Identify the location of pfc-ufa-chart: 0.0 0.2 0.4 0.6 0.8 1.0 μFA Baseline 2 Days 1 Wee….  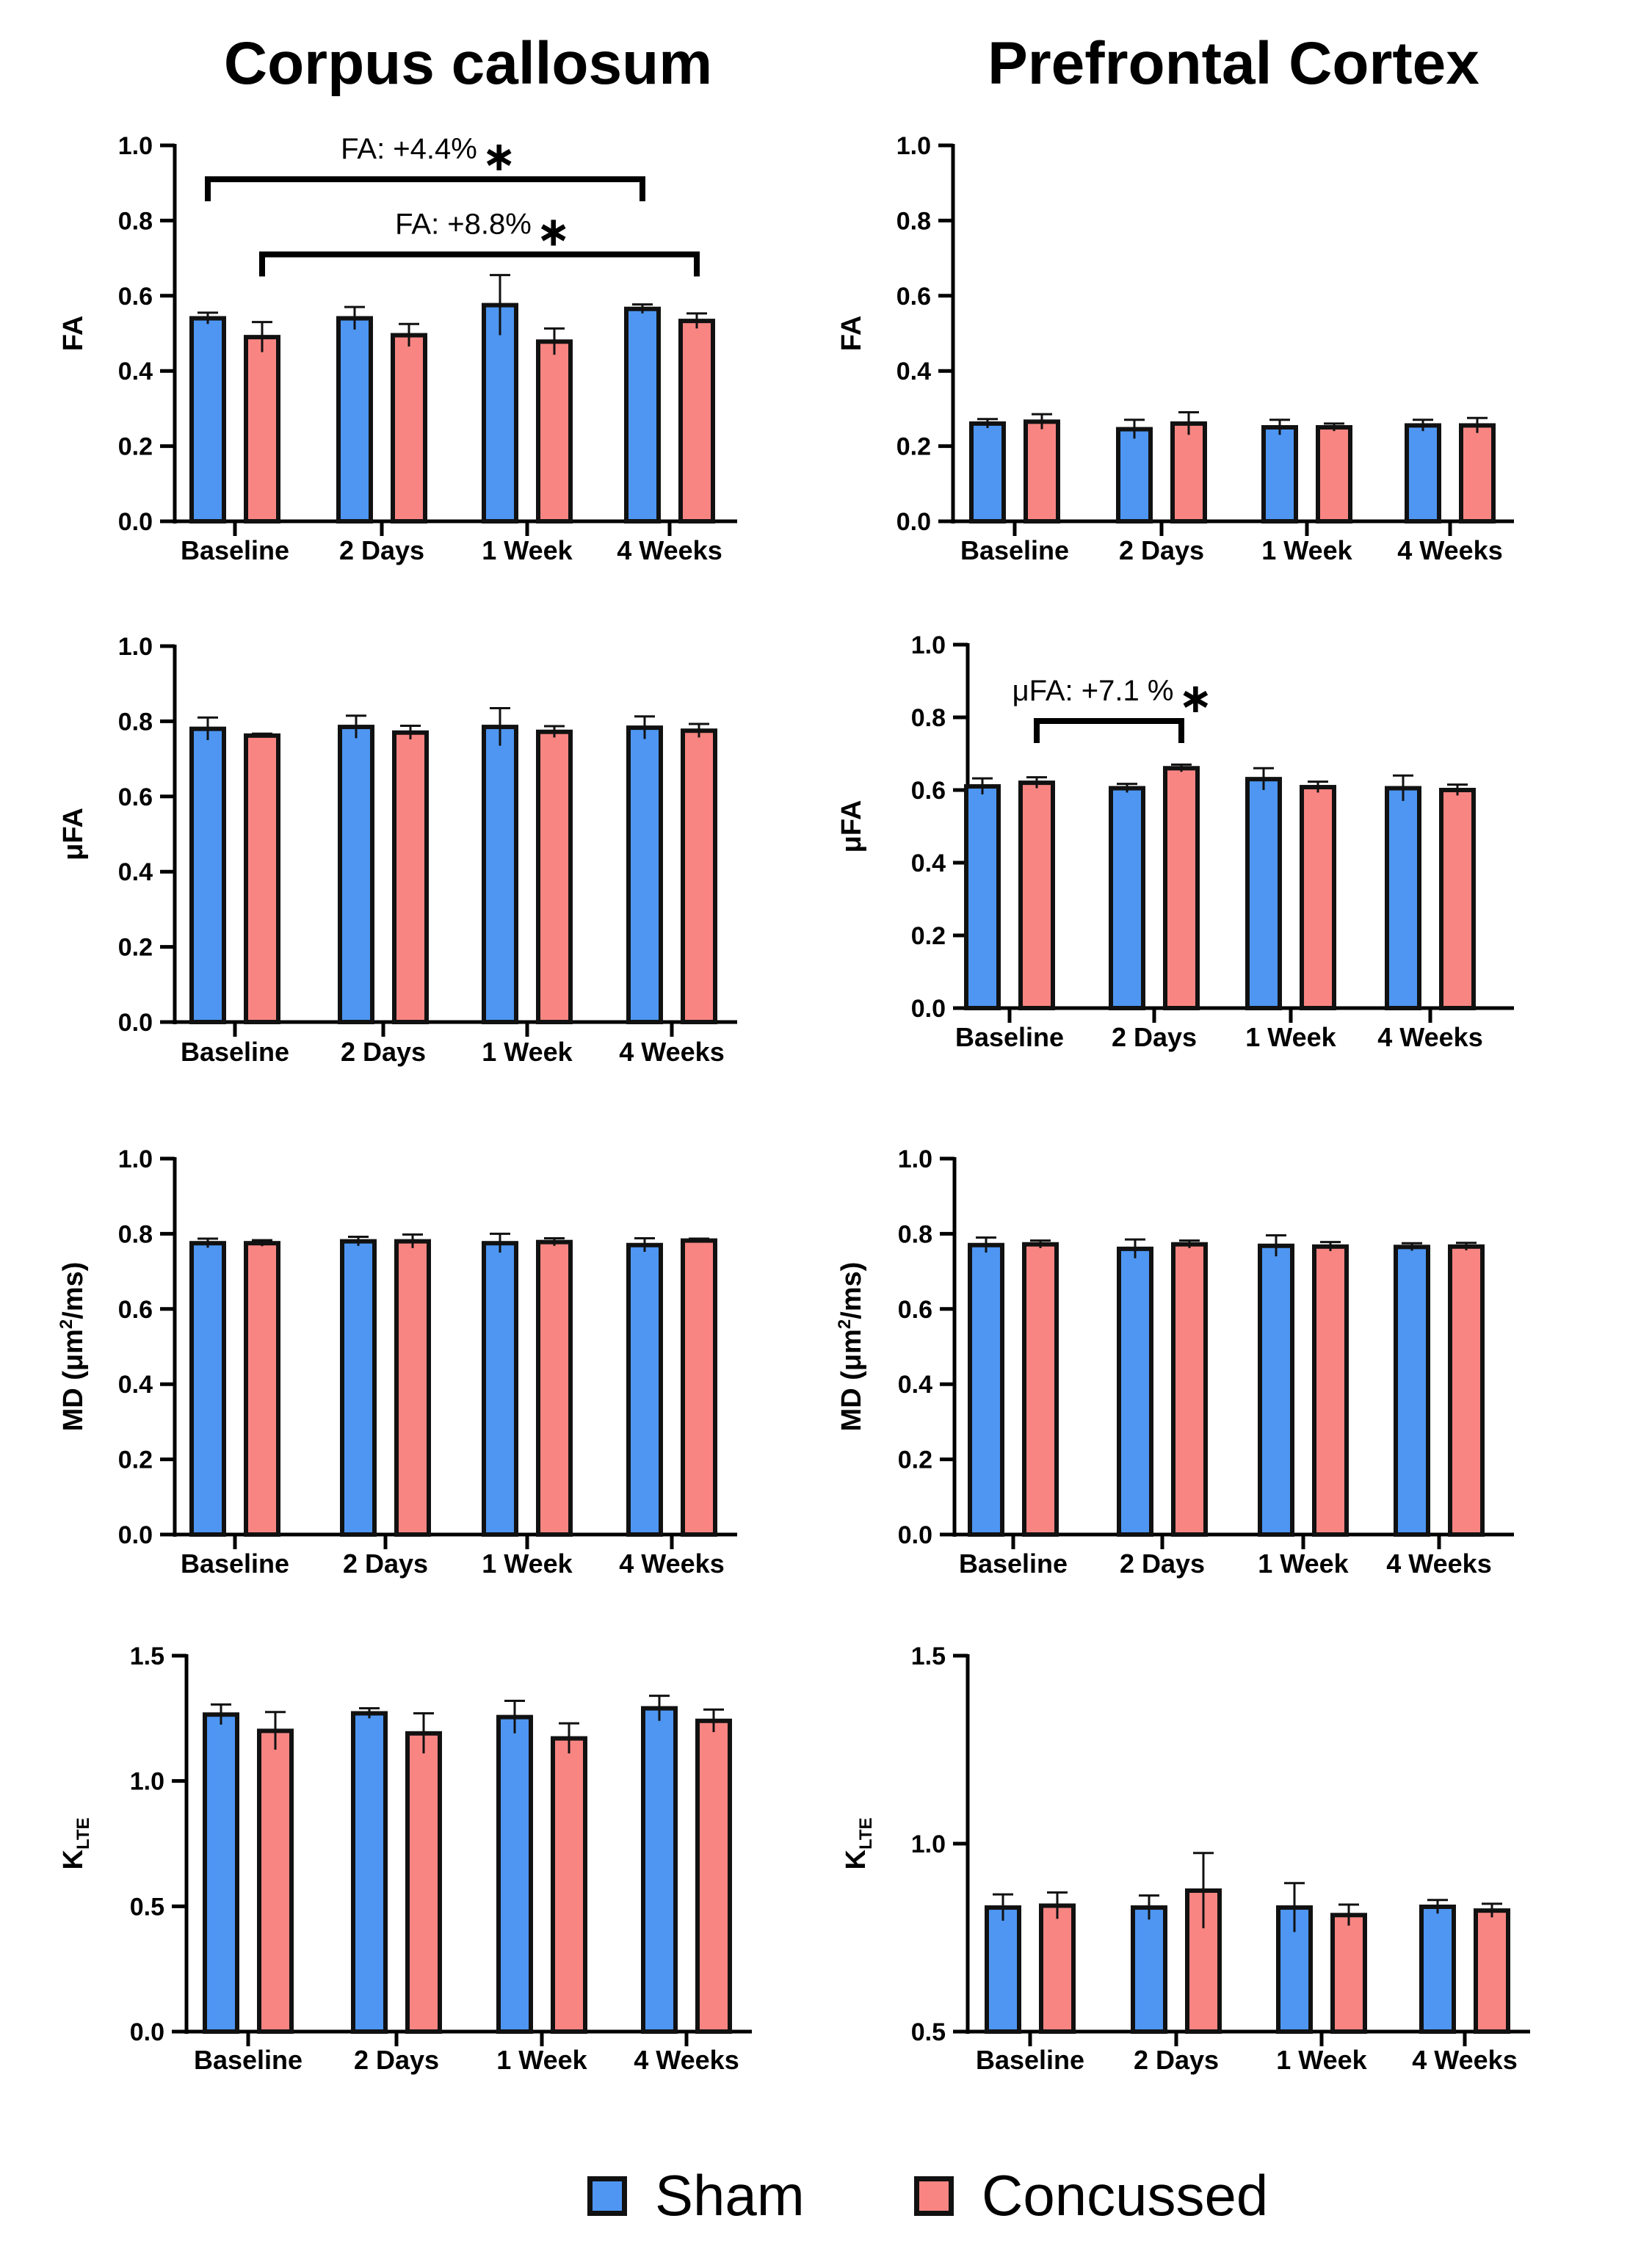
(1175, 841).